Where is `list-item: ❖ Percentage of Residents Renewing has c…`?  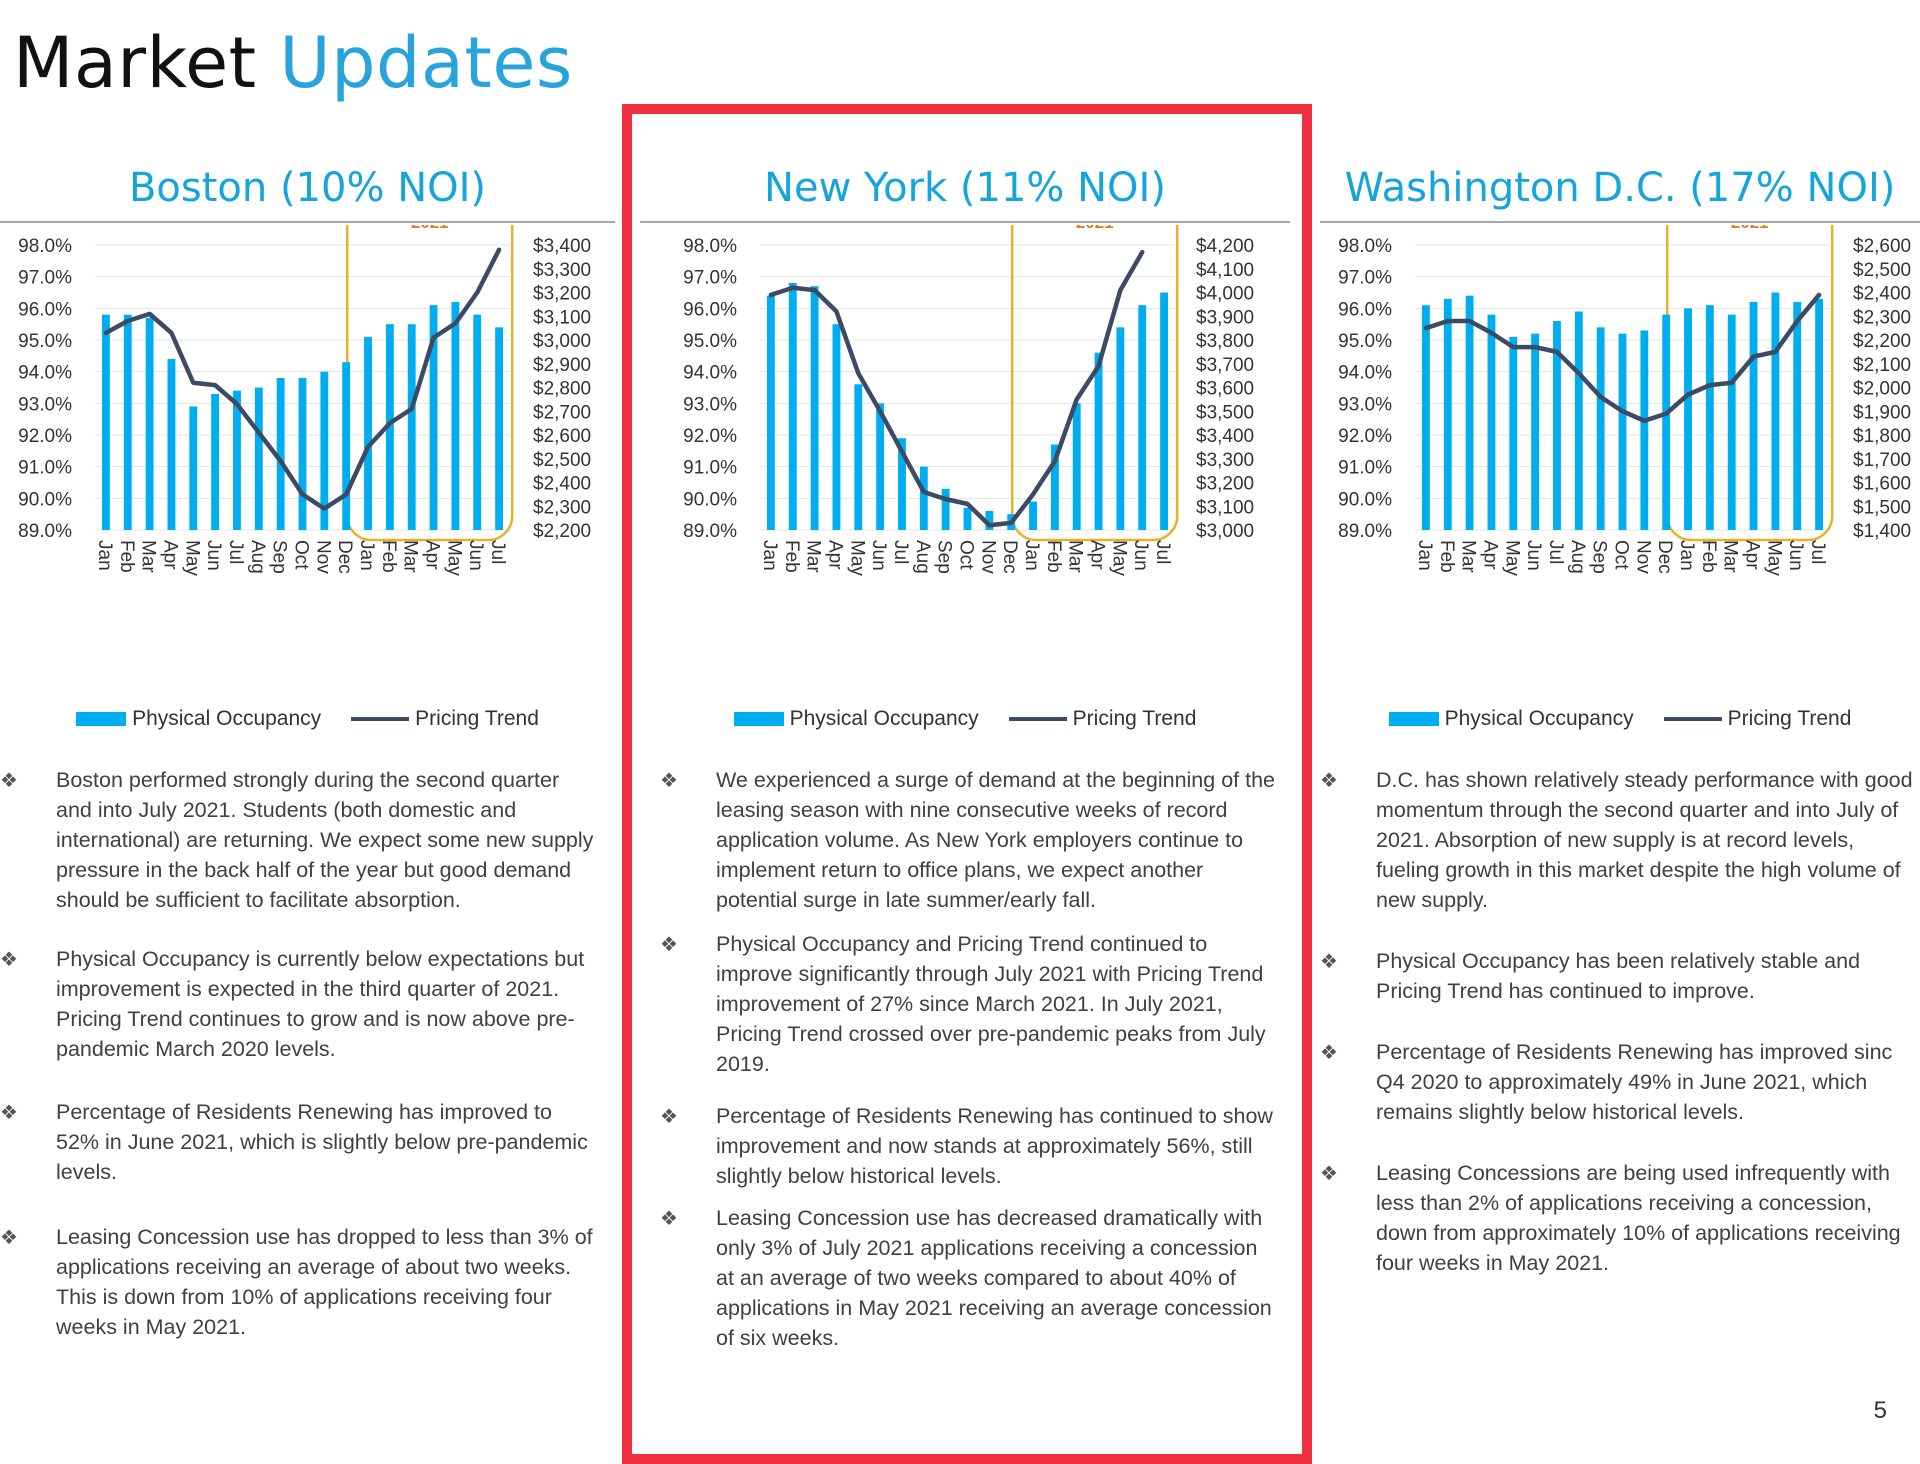 list-item: ❖ Percentage of Residents Renewing has c… is located at coordinates (970, 1146).